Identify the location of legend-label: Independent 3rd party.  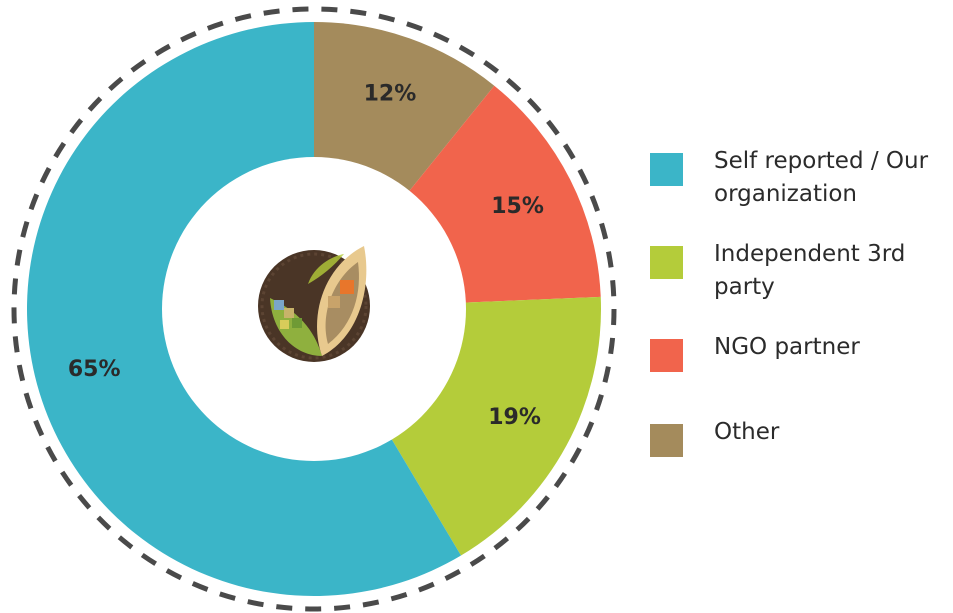
(810, 270).